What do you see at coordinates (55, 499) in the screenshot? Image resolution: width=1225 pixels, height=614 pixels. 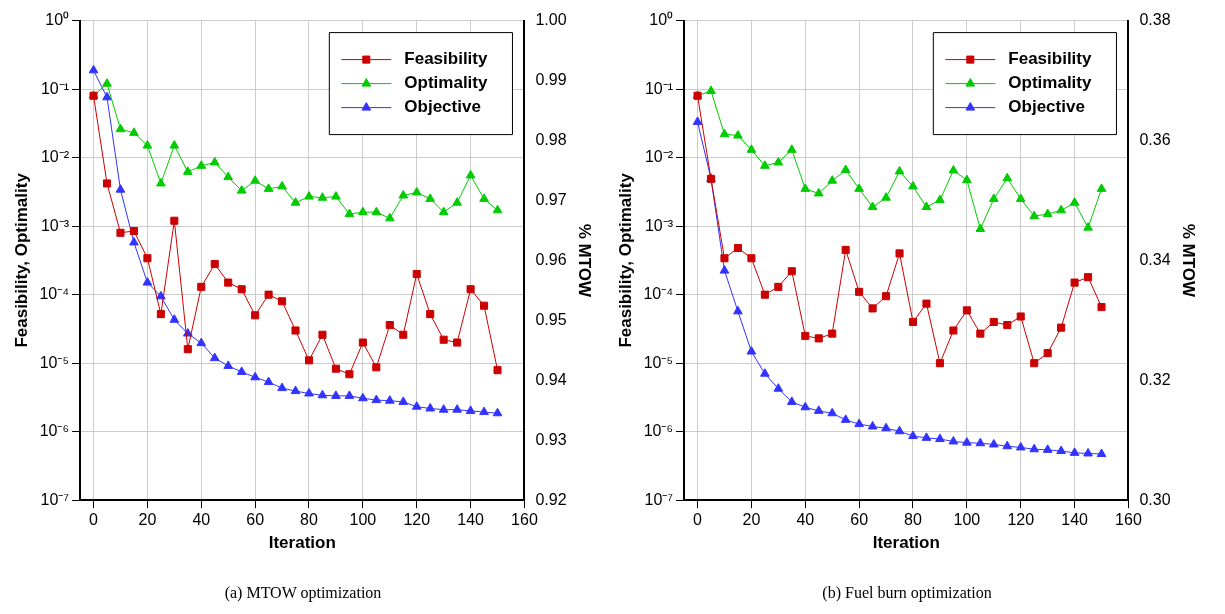 I see `y-tick-label: 10⁻⁷` at bounding box center [55, 499].